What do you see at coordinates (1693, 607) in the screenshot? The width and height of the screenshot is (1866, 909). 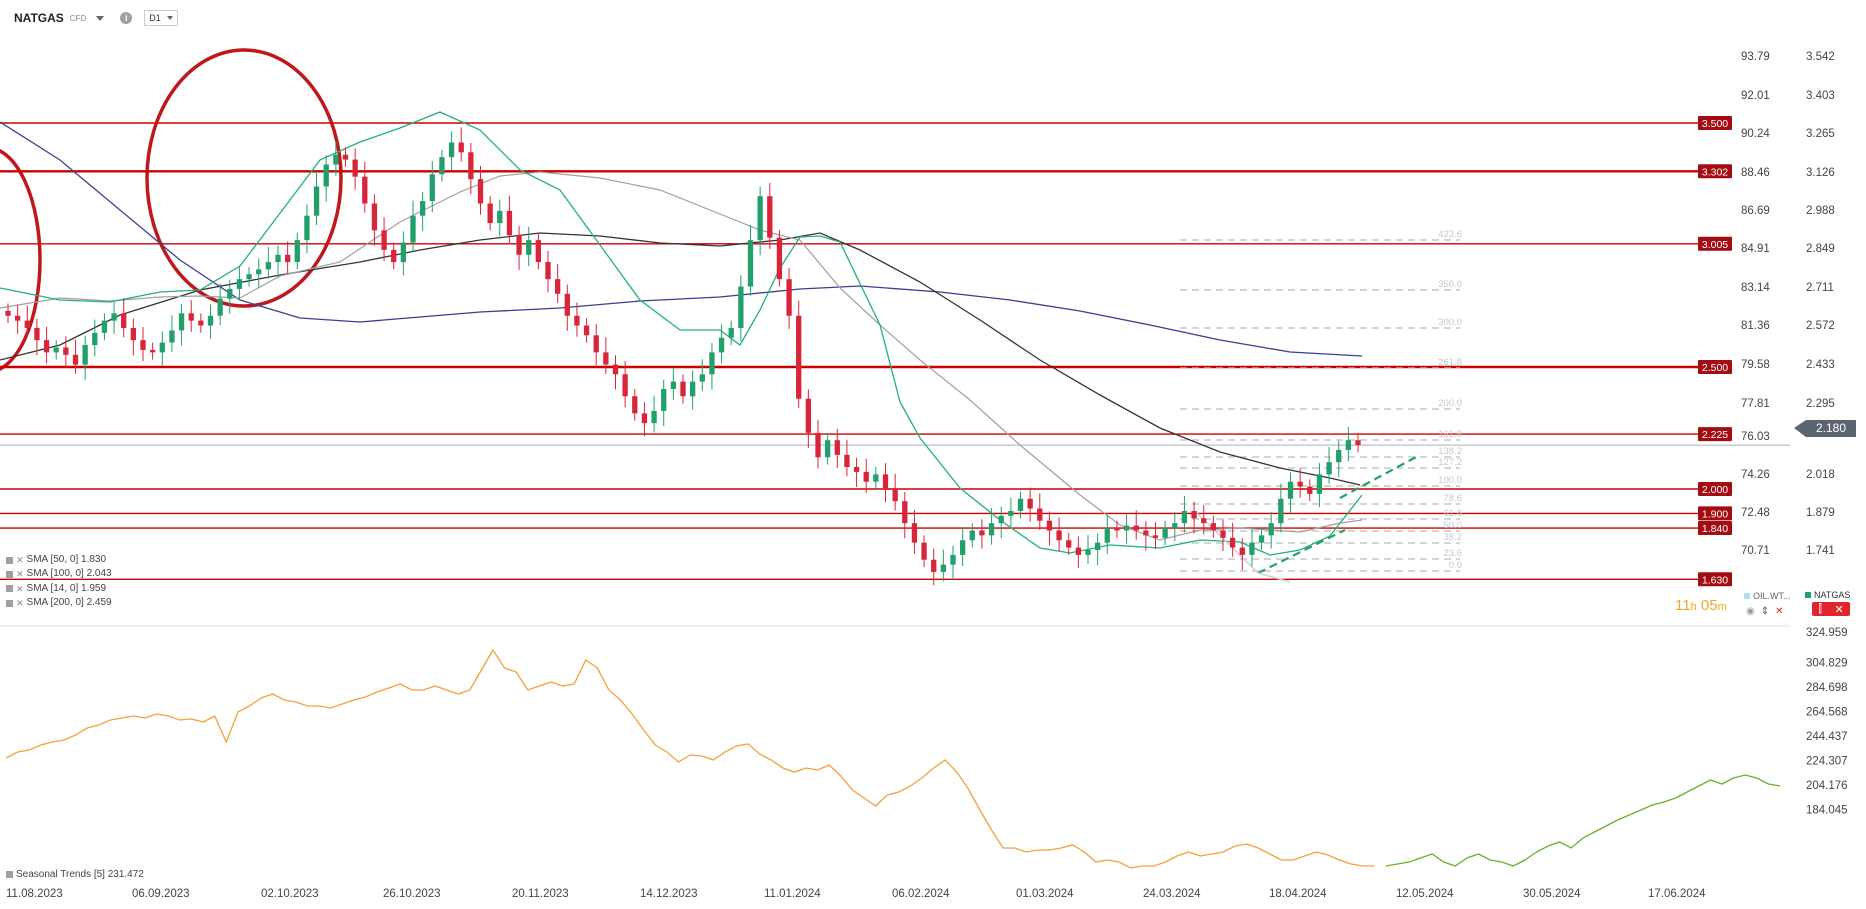 I see `timer-hours-unit: h` at bounding box center [1693, 607].